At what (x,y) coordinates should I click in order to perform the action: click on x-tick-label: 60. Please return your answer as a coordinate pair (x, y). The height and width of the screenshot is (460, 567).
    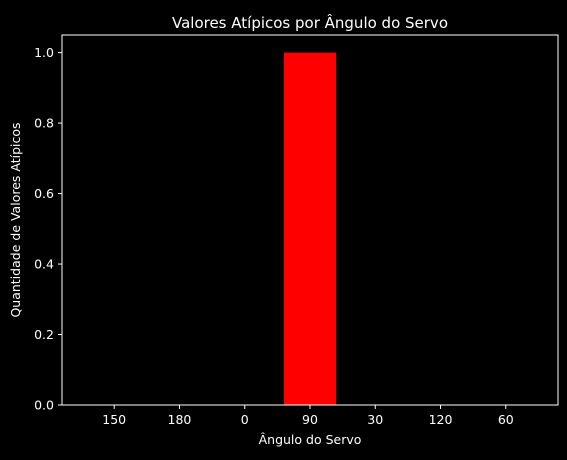
    Looking at the image, I should click on (506, 419).